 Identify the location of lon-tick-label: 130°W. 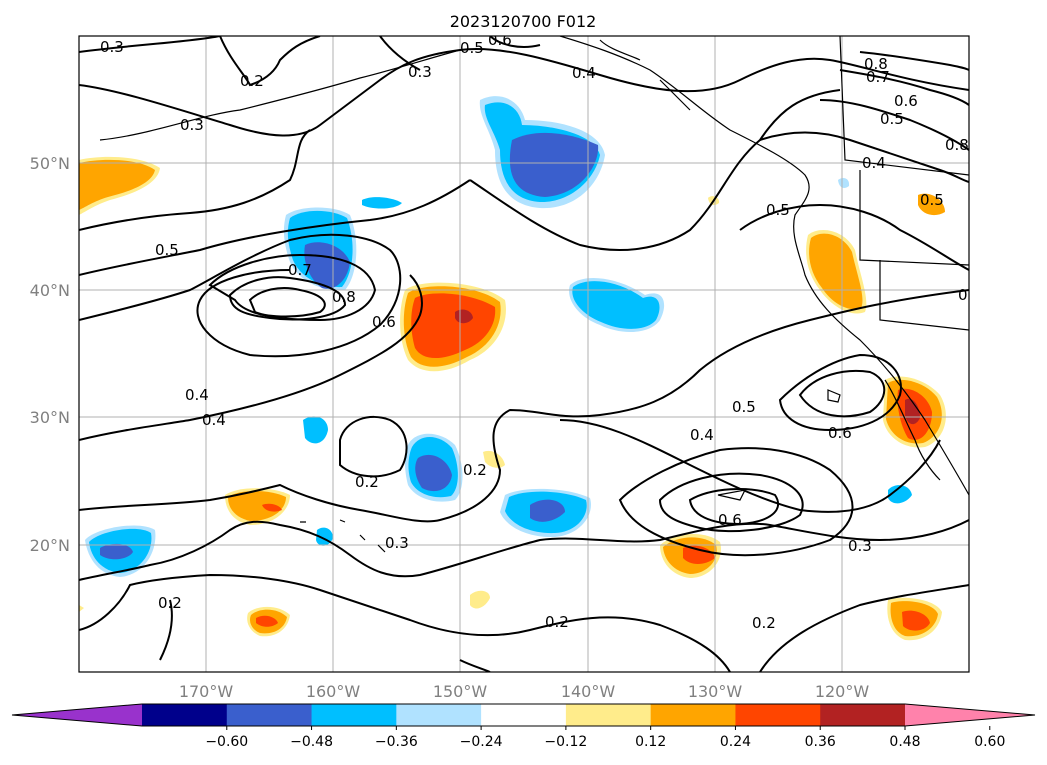
(715, 691).